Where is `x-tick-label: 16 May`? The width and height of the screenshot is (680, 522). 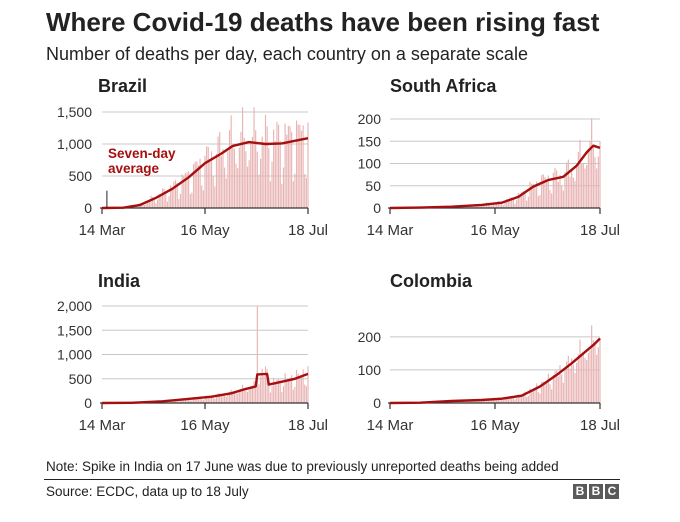
x-tick-label: 16 May is located at coordinates (495, 230).